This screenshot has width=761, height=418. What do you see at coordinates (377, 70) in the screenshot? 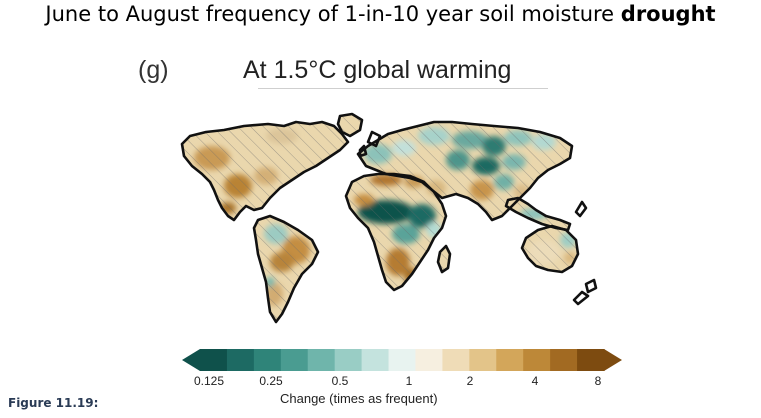
I see `panel-title: At 1.5°C global warming` at bounding box center [377, 70].